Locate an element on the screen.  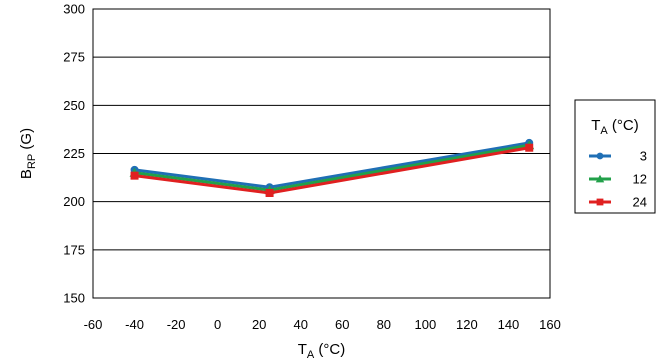
x-tick-label: 20 is located at coordinates (259, 324).